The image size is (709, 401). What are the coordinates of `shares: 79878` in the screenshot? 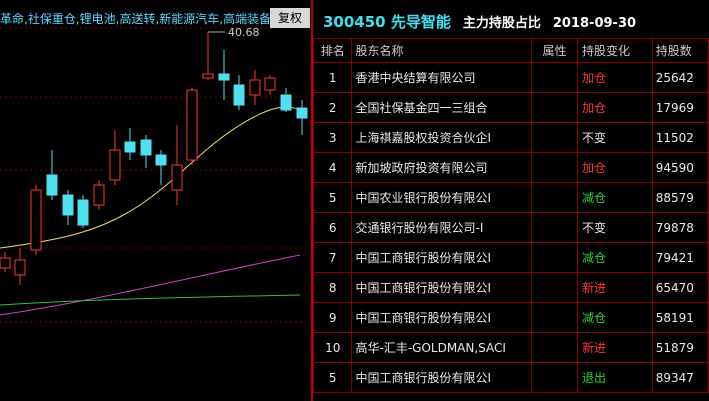 It's located at (680, 227).